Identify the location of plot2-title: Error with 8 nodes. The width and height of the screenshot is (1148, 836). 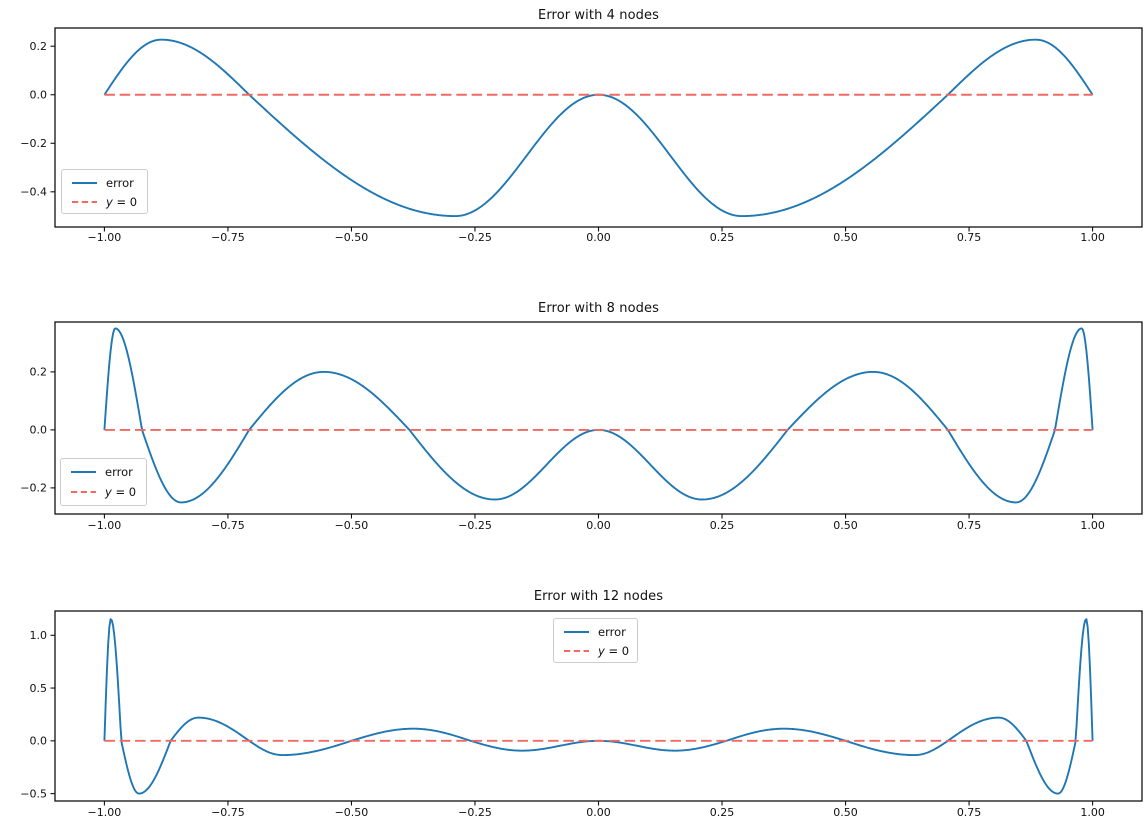
(598, 308).